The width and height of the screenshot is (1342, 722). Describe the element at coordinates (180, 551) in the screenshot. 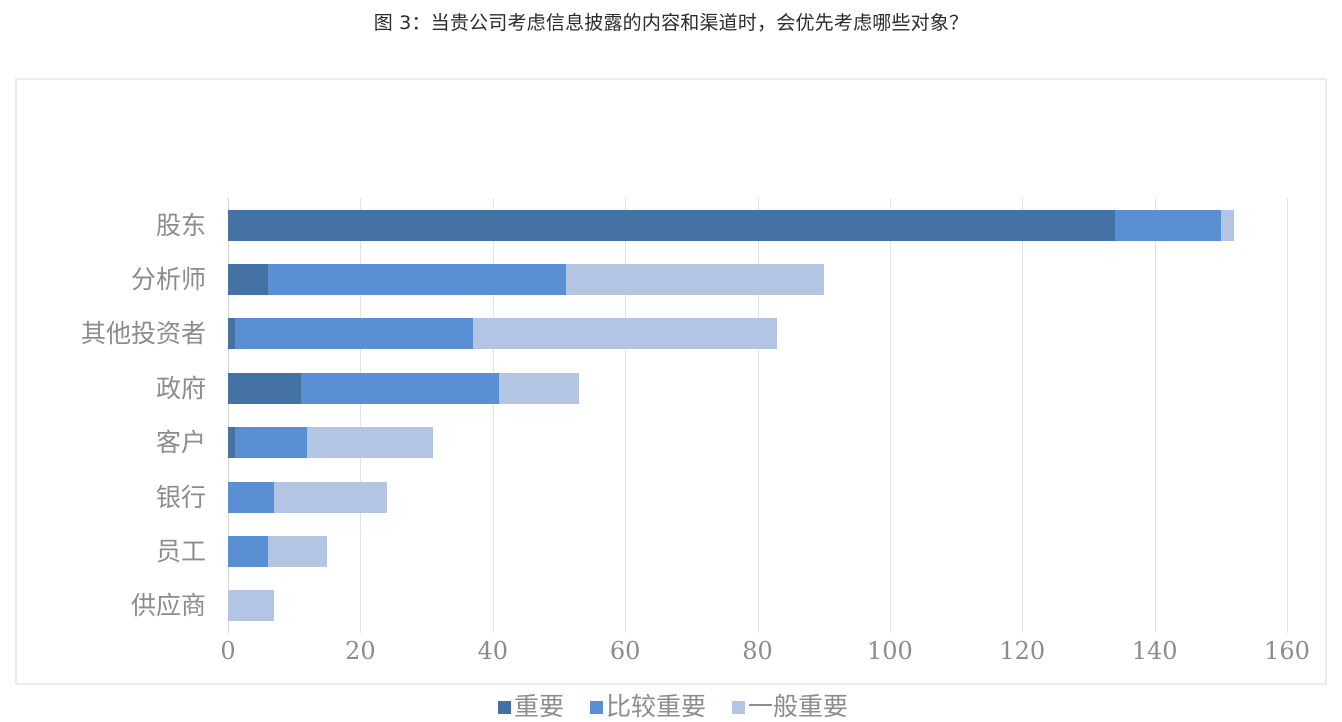

I see `y-axis-label: 员工` at that location.